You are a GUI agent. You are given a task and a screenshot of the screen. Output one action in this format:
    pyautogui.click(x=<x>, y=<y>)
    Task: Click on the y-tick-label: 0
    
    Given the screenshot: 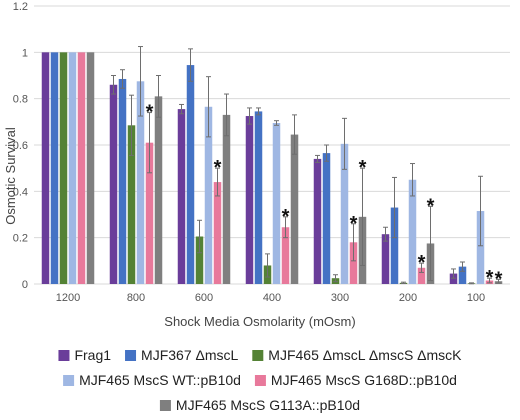 What is the action you would take?
    pyautogui.click(x=25, y=285)
    